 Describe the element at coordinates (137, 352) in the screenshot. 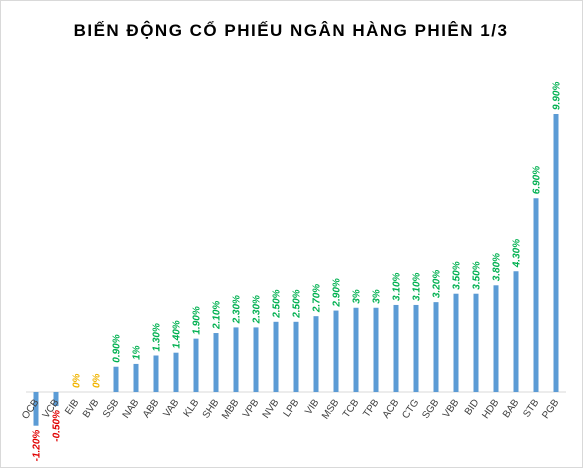

I see `value-label: 1%` at that location.